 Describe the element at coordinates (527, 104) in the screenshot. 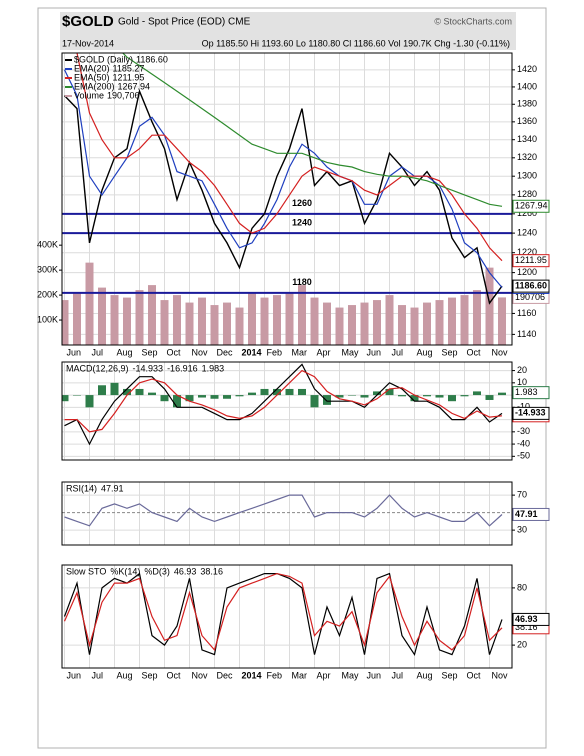

I see `y-tick-label: 1380` at that location.